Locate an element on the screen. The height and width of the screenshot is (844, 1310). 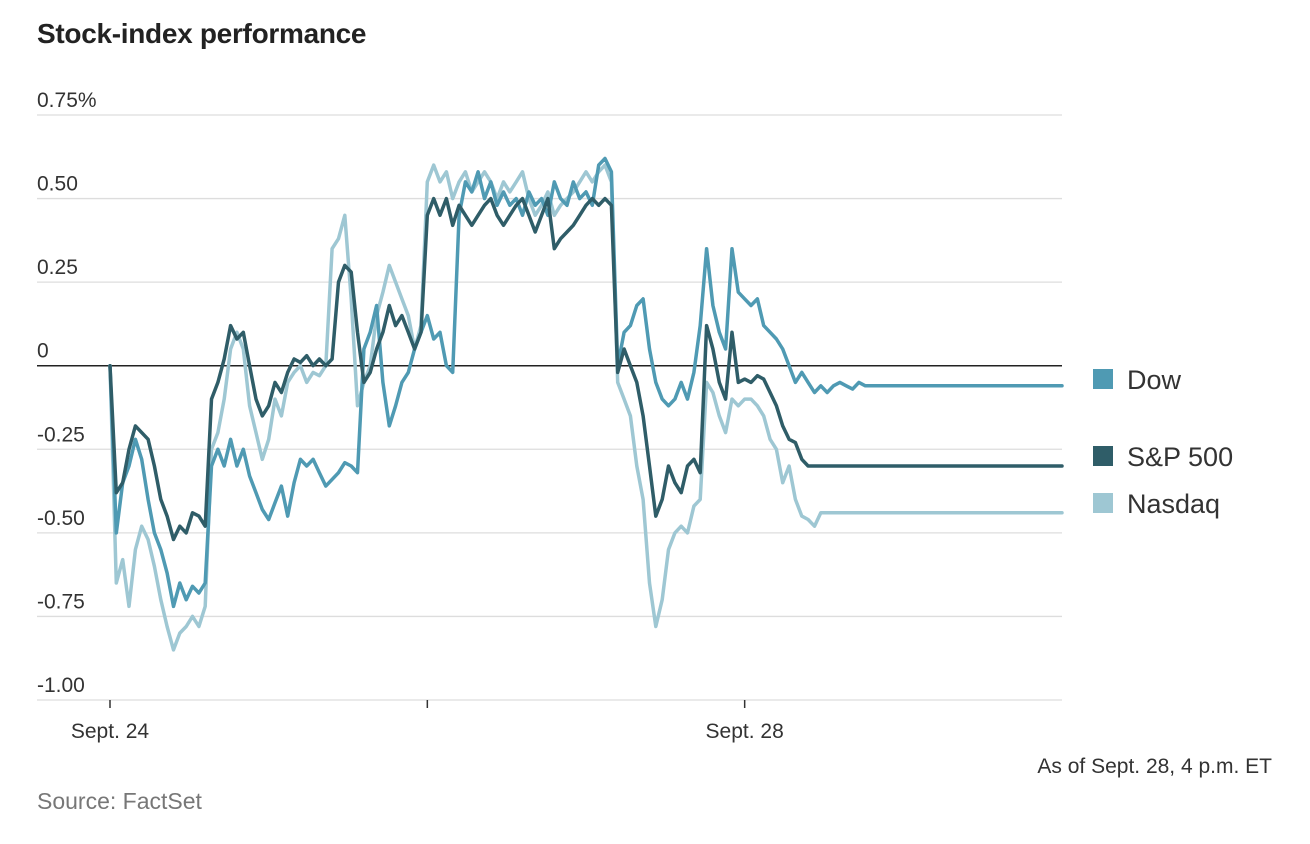
y-tick-label: 0.50 is located at coordinates (57, 184).